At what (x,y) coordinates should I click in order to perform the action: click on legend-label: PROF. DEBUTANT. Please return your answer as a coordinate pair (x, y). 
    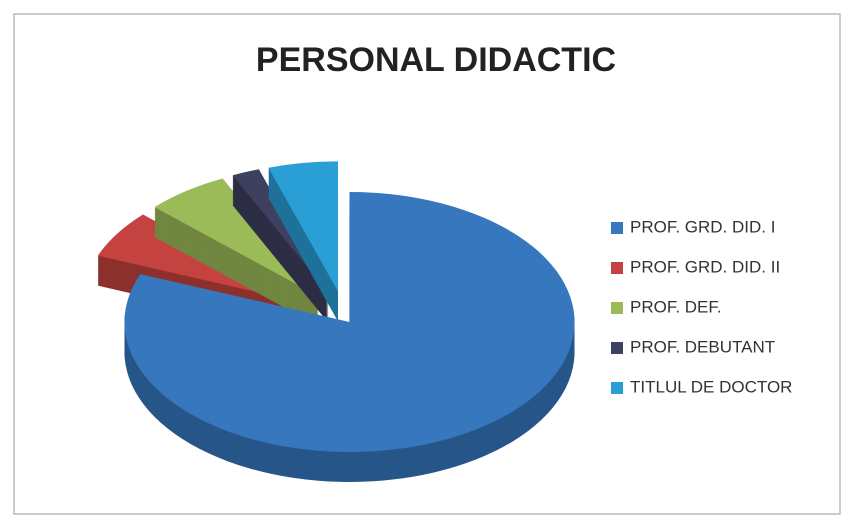
    Looking at the image, I should click on (702, 346).